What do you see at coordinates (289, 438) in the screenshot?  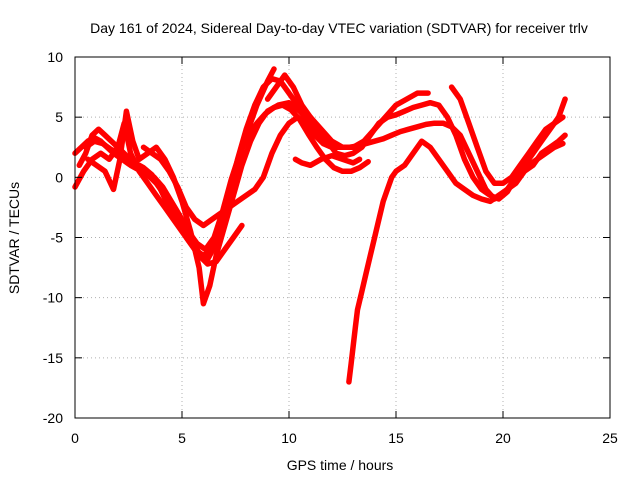 I see `x-tick-label-2: 10` at bounding box center [289, 438].